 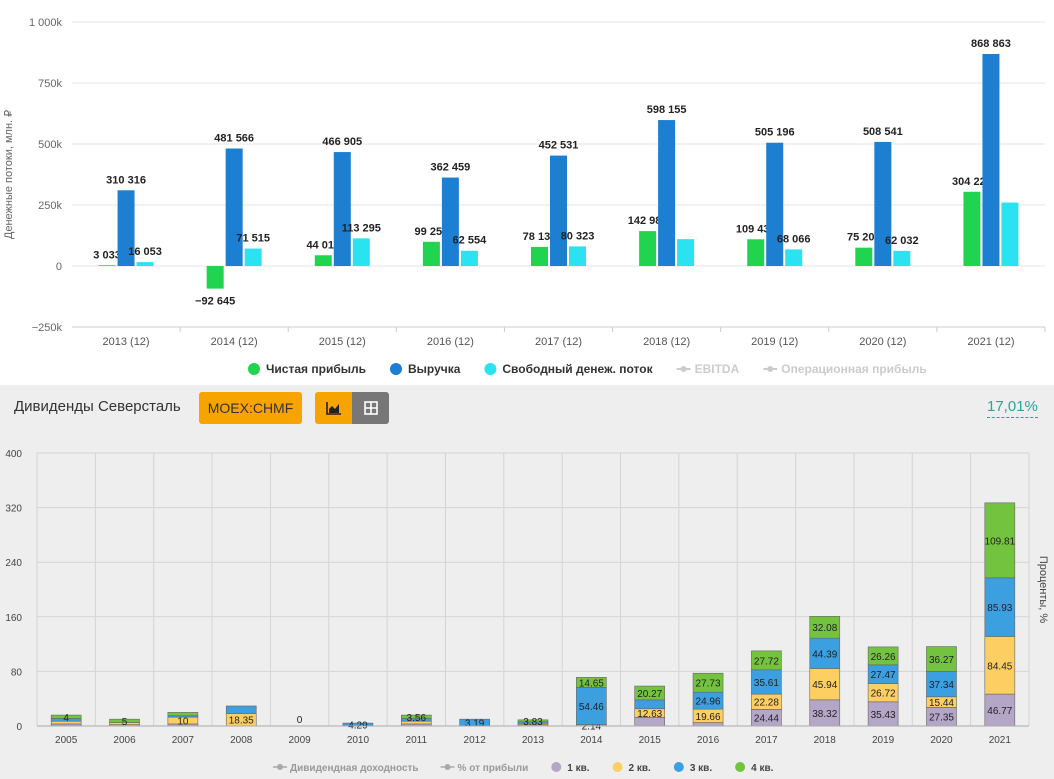 What do you see at coordinates (475, 724) in the screenshot?
I see `data-label: 3.19` at bounding box center [475, 724].